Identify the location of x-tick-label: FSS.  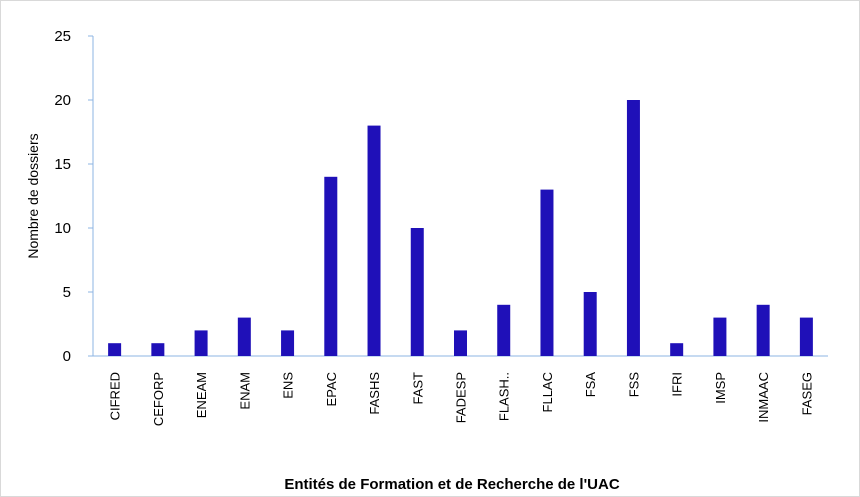
(633, 385).